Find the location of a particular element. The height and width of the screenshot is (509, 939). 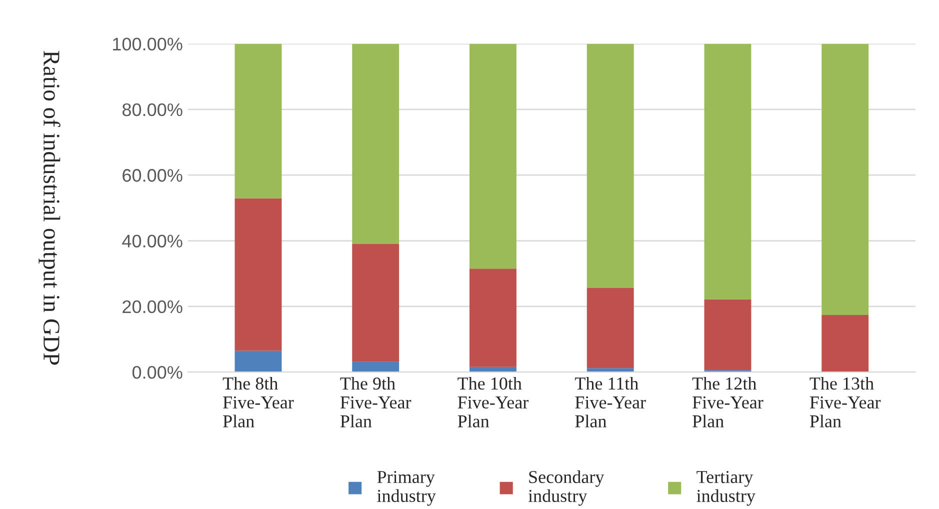

y-tick-label: 80.00% is located at coordinates (152, 109).